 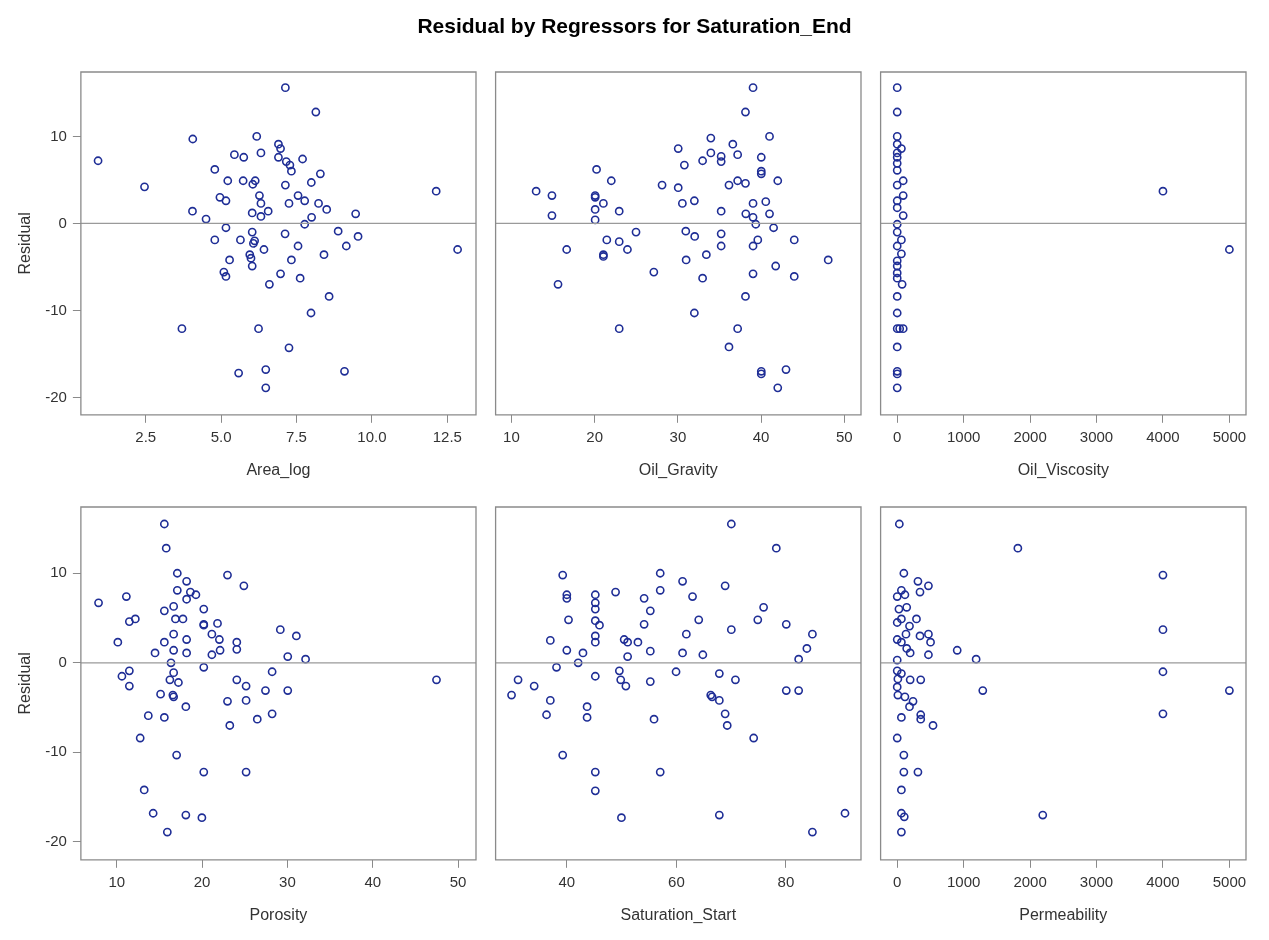 I want to click on x-axis-title: Permeability, so click(x=1063, y=914).